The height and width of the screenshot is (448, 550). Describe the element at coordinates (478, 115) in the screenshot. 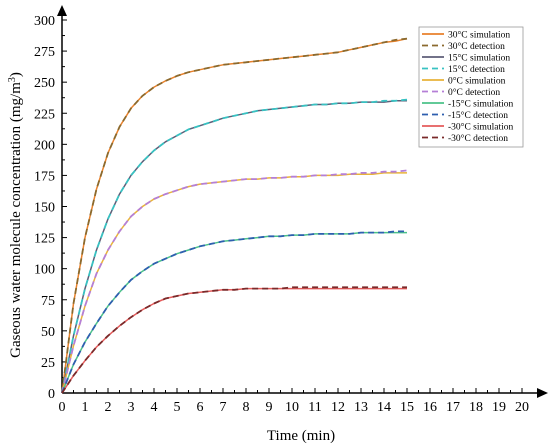

I see `legend-label: -15°C detection` at that location.